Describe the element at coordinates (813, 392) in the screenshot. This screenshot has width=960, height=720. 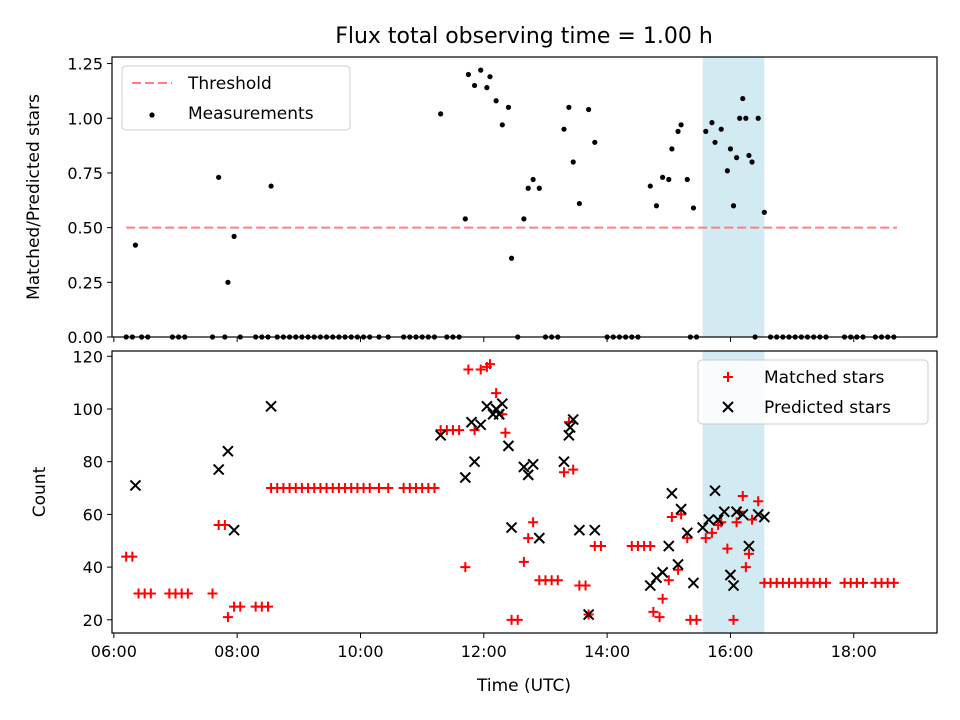
I see `legend: Matched stars Predicted stars` at that location.